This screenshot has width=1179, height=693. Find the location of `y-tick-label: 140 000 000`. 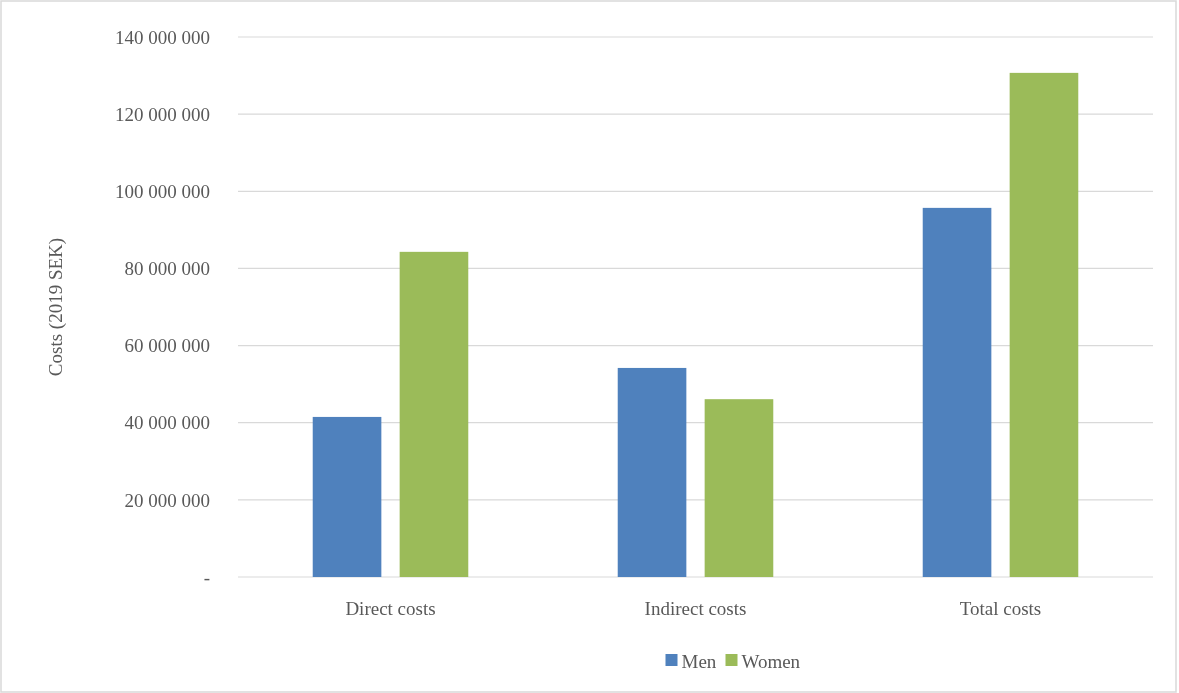

y-tick-label: 140 000 000 is located at coordinates (162, 37).